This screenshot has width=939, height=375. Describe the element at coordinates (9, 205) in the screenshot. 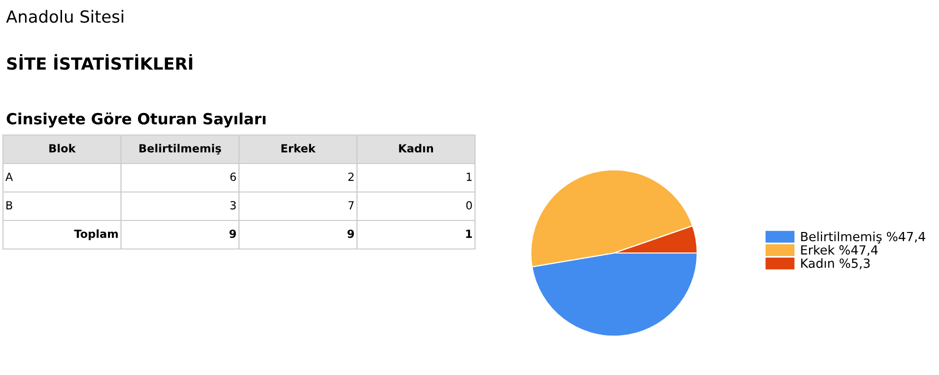

I see `text: B` at that location.